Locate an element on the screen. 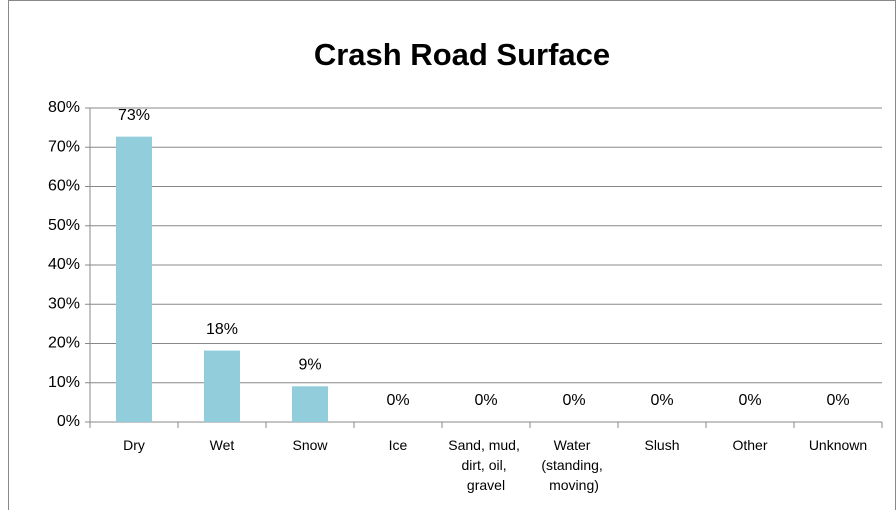 This screenshot has width=896, height=510. y-tick-label: 60% is located at coordinates (64, 186).